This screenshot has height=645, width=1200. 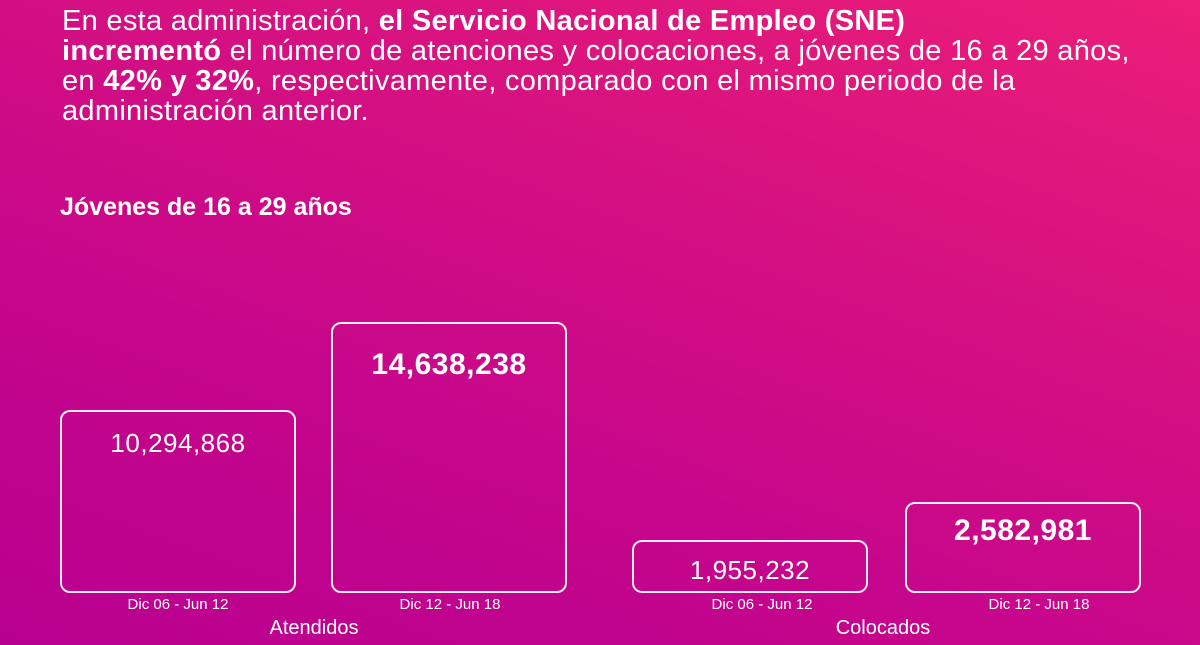 I want to click on bar-value: 10,294,868, so click(x=178, y=443).